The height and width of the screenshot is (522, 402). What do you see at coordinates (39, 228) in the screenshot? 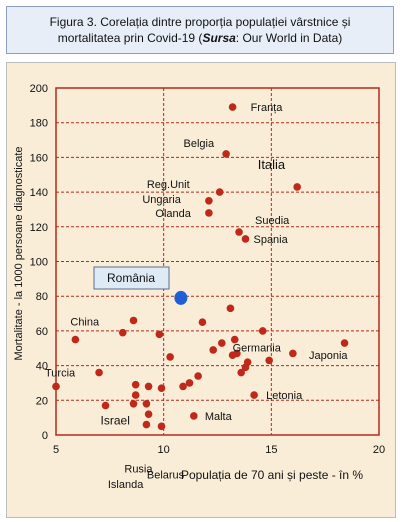
I see `y-tick-label: 120` at bounding box center [39, 228].